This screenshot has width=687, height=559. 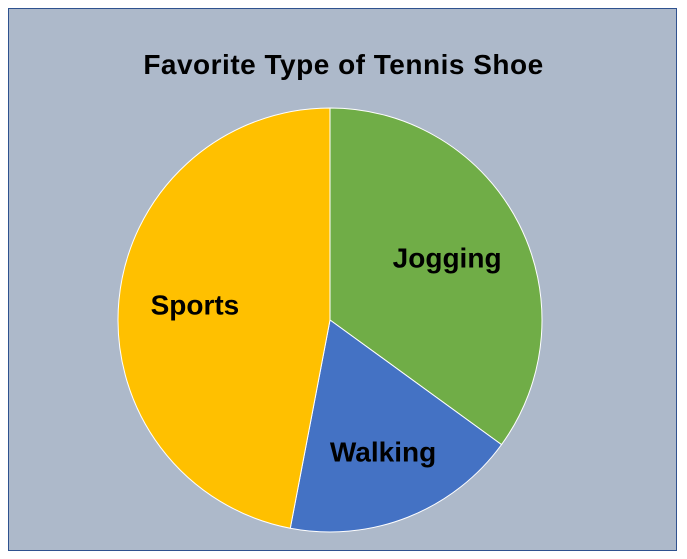 I want to click on pie-label-jogging: Jogging, so click(x=447, y=258).